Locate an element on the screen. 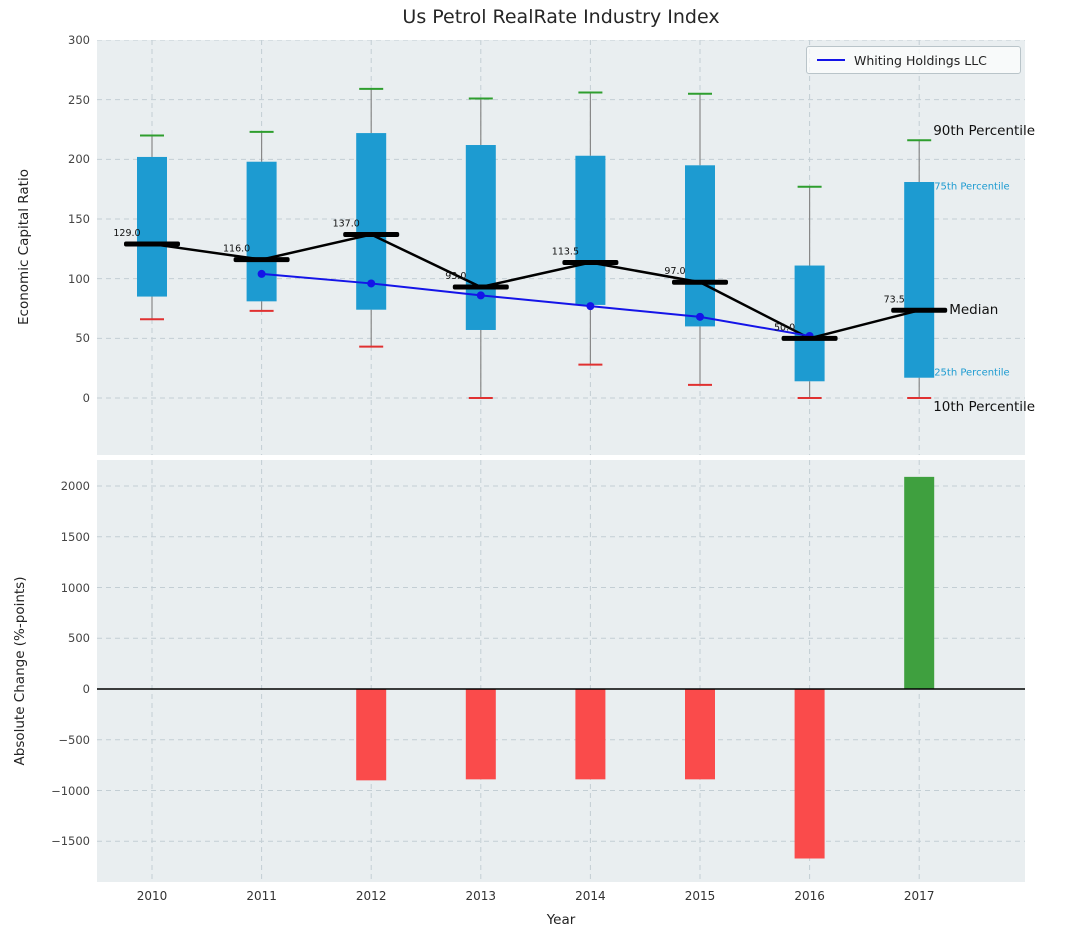 This screenshot has width=1067, height=942. x-axis-label: Year is located at coordinates (561, 920).